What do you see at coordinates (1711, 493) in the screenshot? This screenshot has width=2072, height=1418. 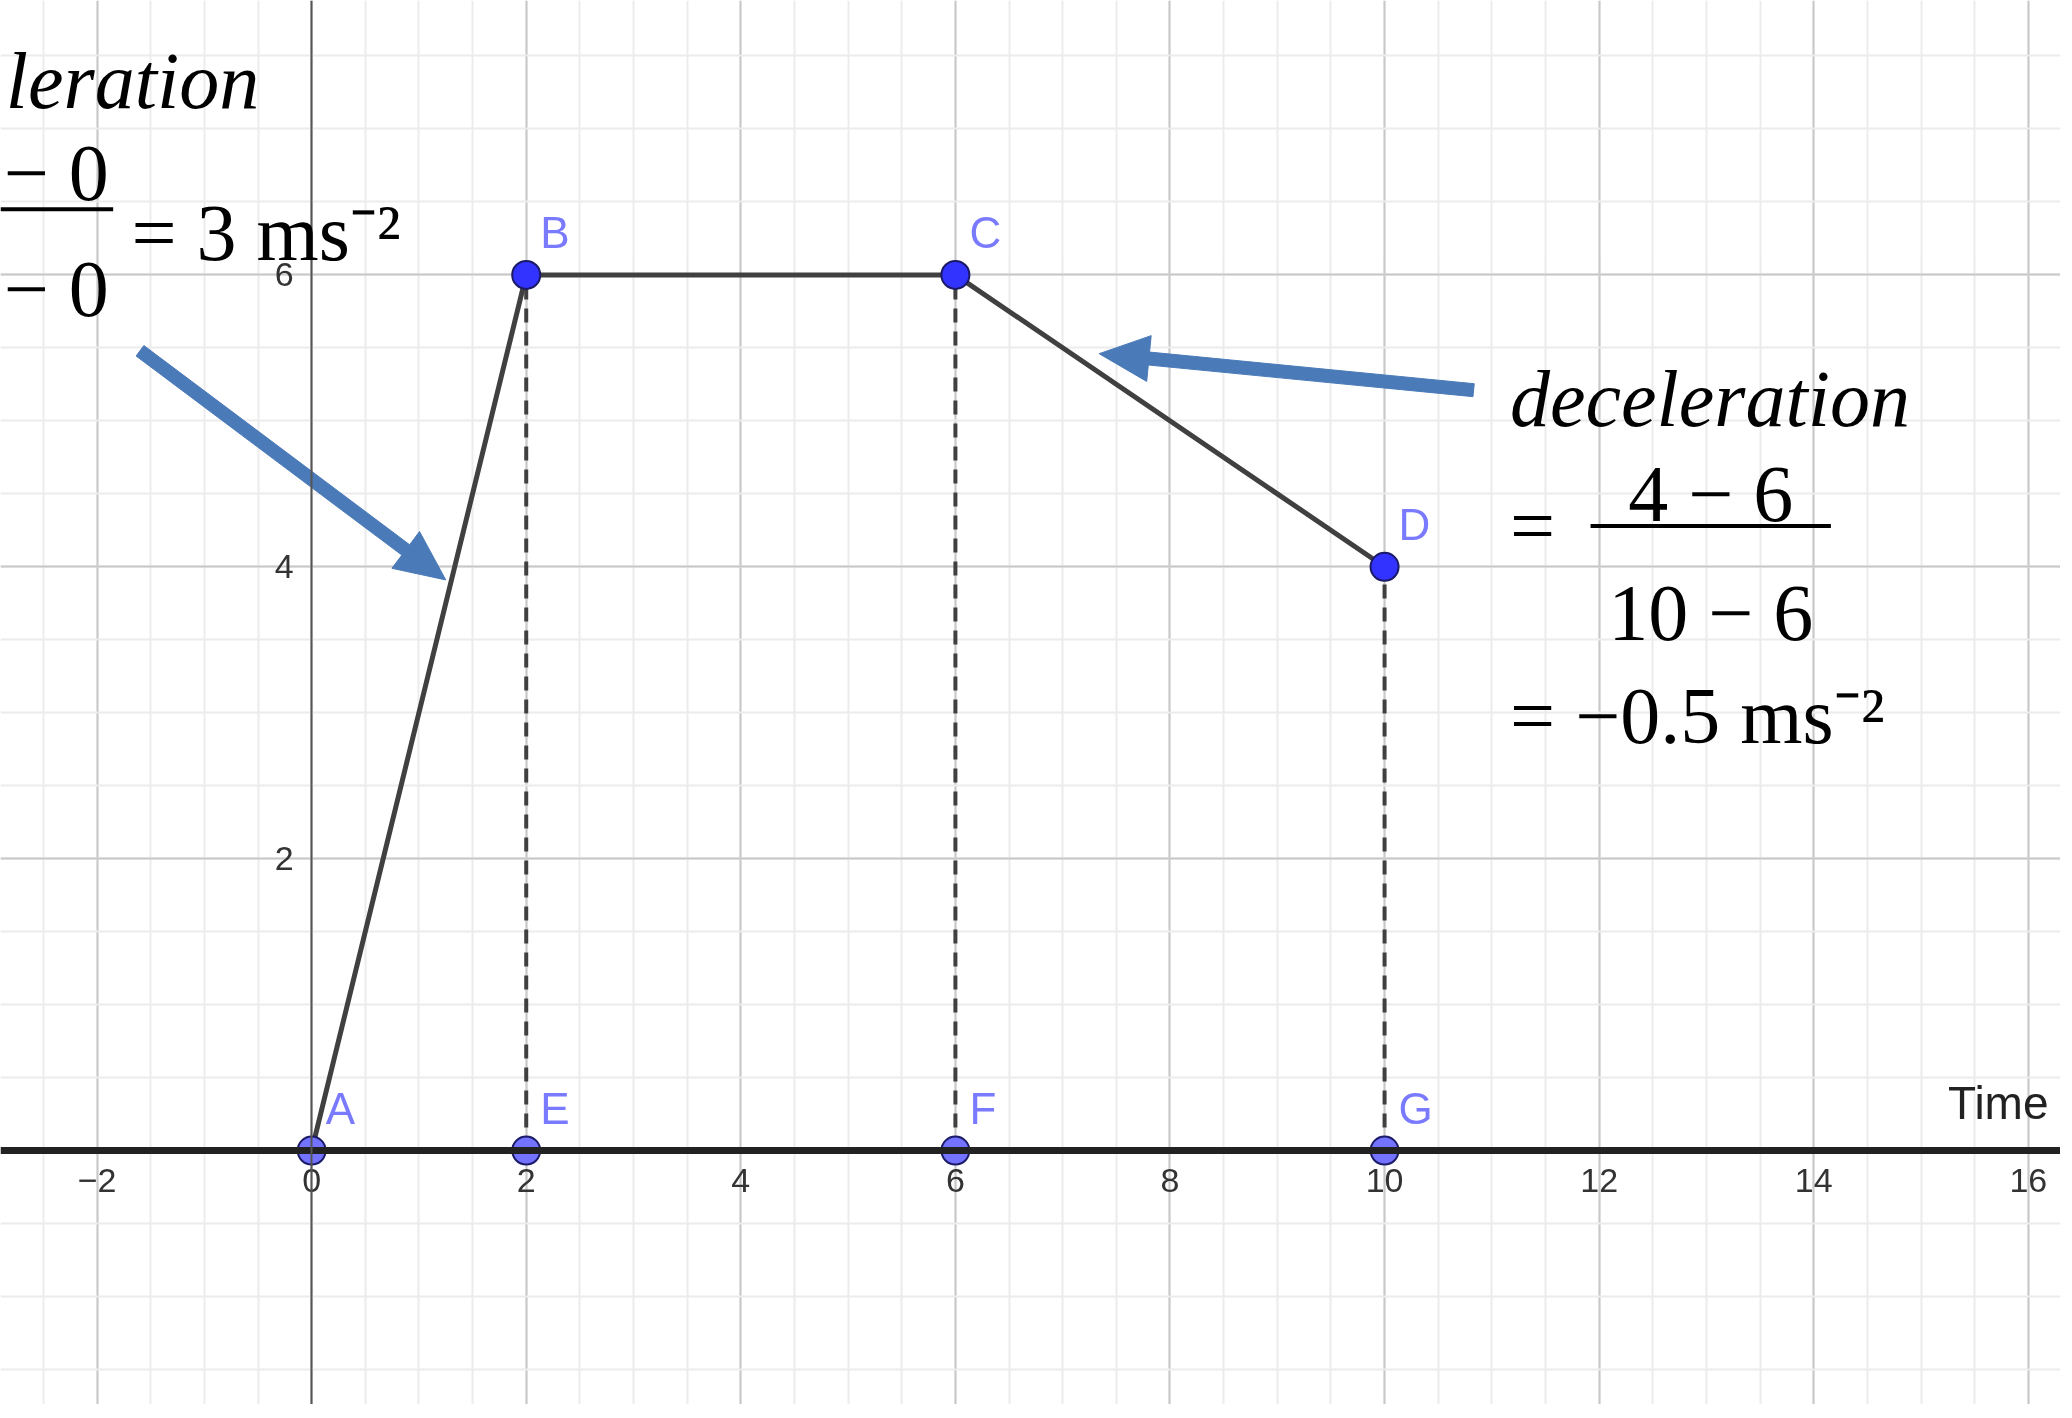 I see `annotation: 4 − 6` at bounding box center [1711, 493].